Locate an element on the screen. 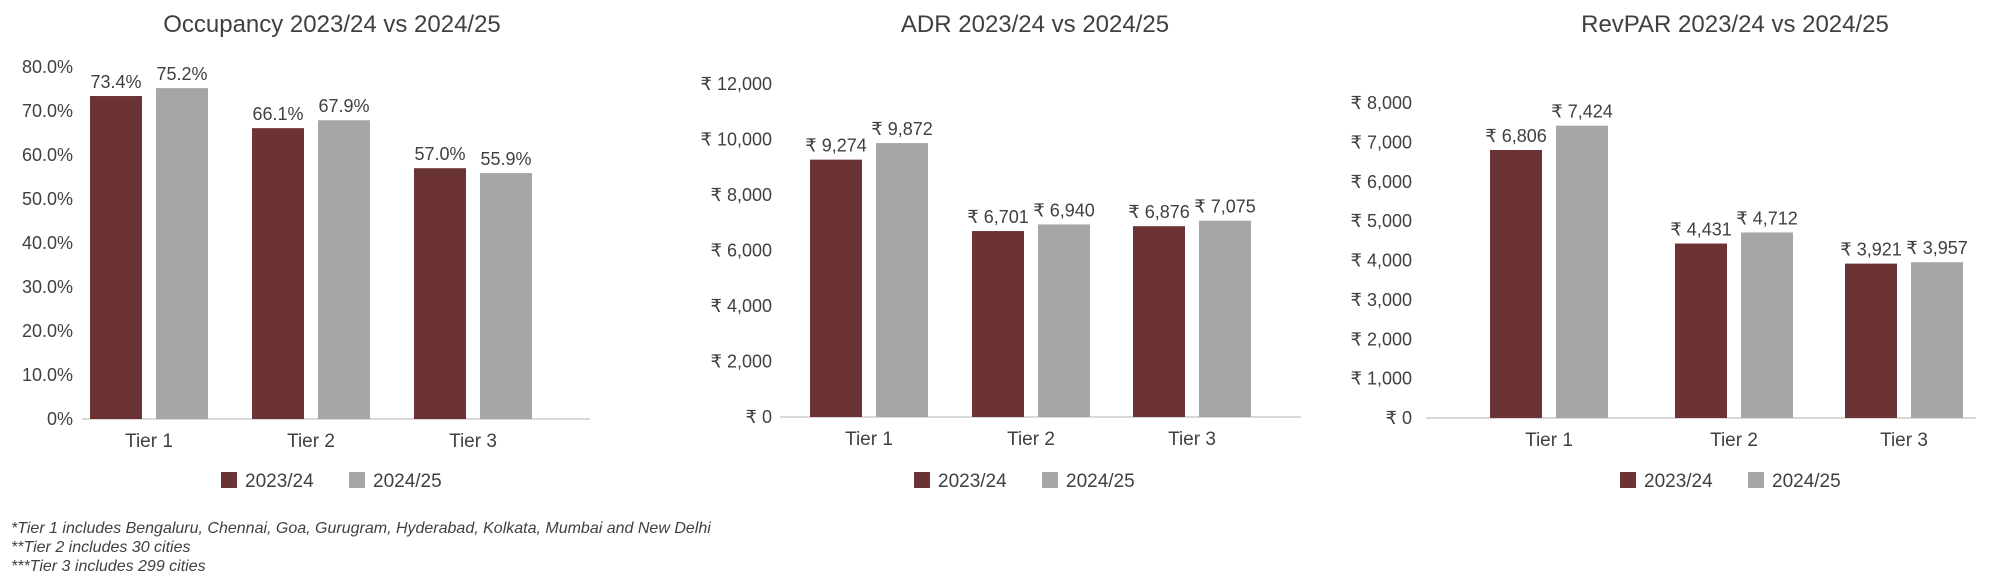 The image size is (2000, 587). data-label: 73.4% is located at coordinates (115, 82).